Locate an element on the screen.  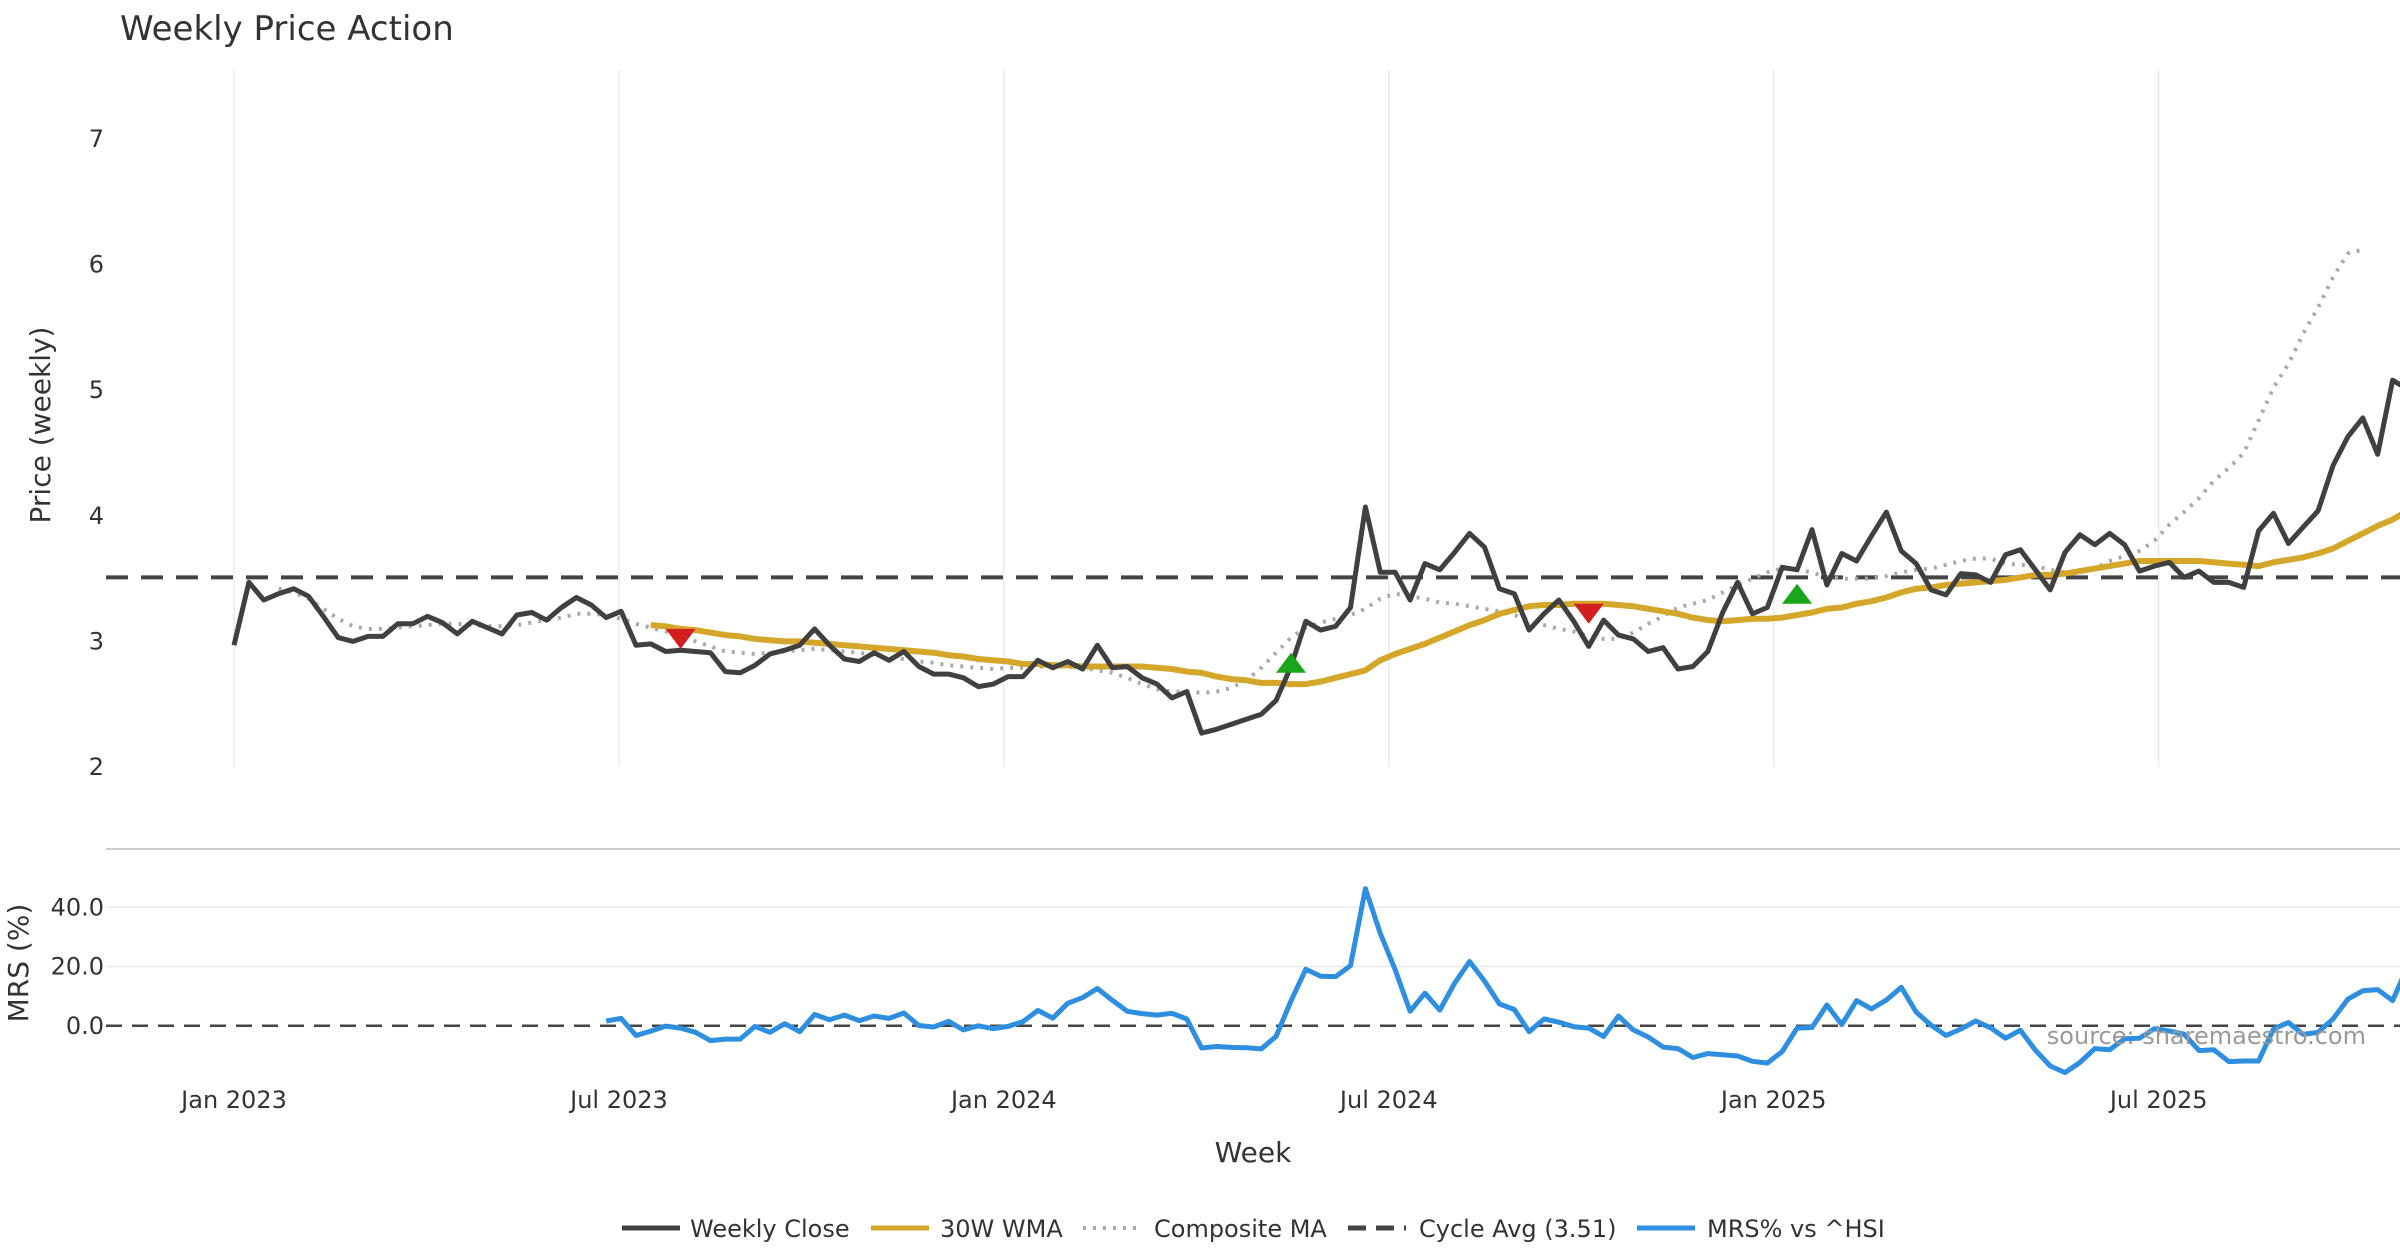
price-y-tick-label: 6 is located at coordinates (96, 265).